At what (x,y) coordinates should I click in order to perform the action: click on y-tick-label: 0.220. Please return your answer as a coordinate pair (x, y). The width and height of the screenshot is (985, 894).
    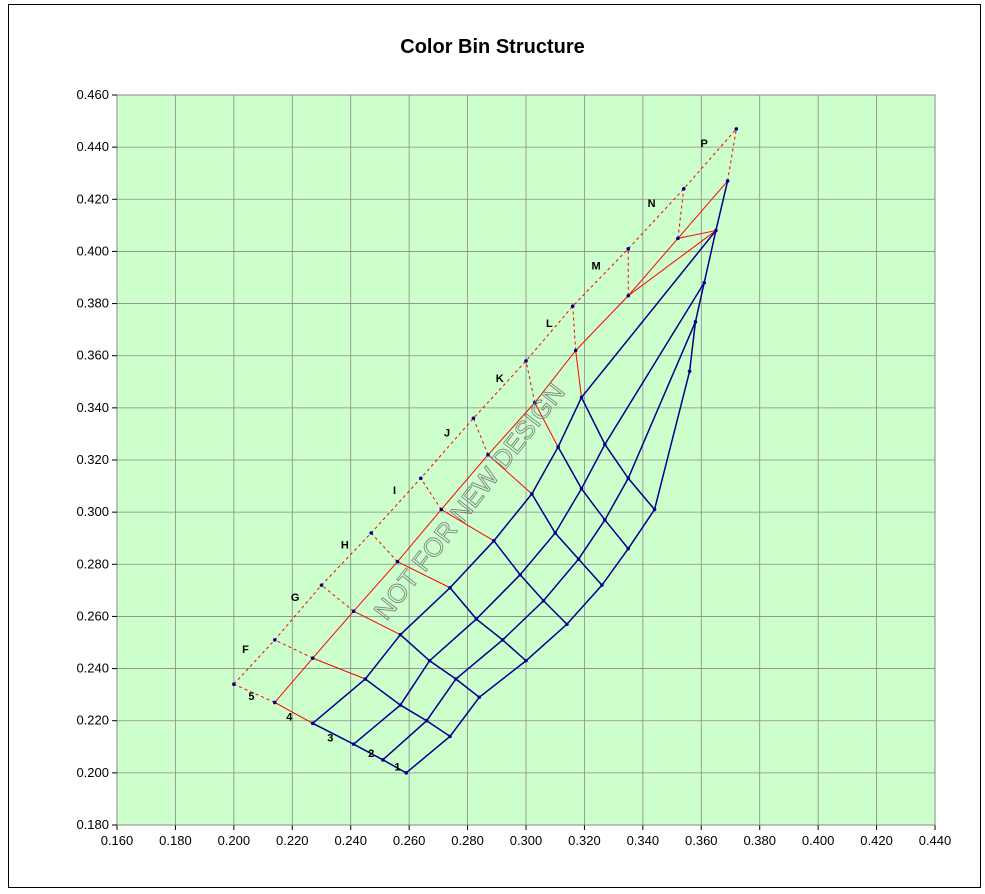
    Looking at the image, I should click on (92, 720).